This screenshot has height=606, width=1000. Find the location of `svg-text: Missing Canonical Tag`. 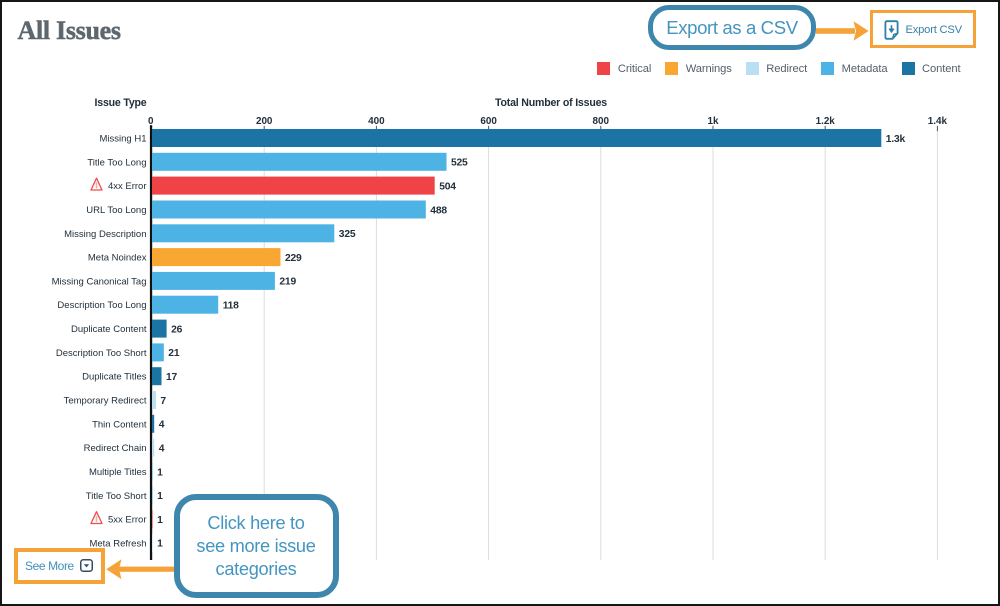

svg-text: Missing Canonical Tag is located at coordinates (99, 281).